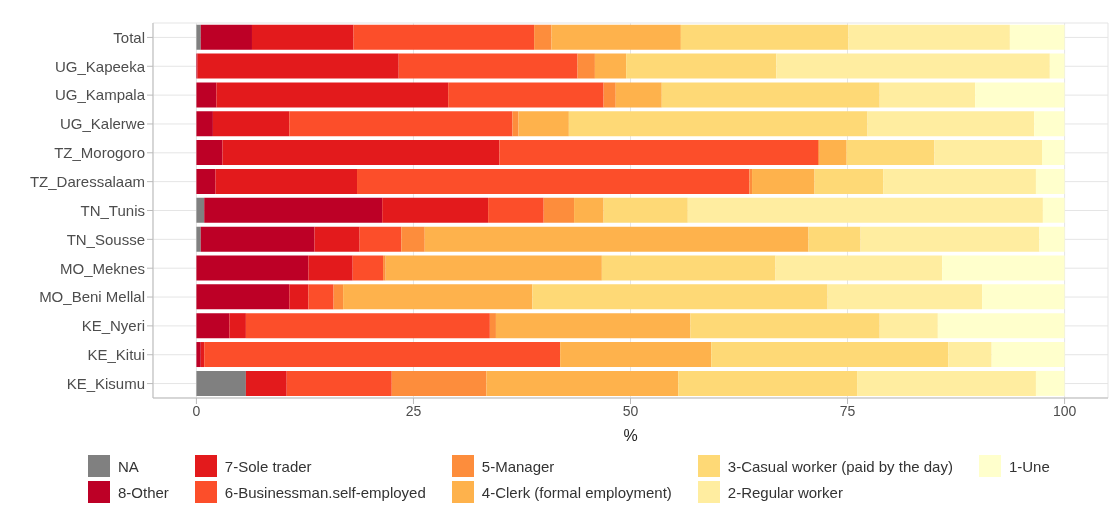 Image resolution: width=1119 pixels, height=520 pixels. I want to click on x-tick-label: 100, so click(1064, 410).